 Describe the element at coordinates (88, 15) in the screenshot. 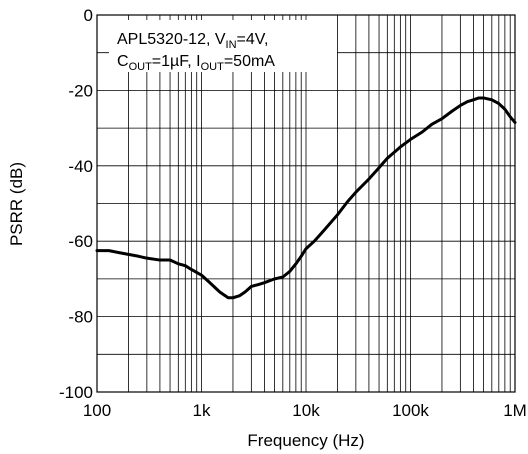

I see `y-tick-label: 0` at that location.